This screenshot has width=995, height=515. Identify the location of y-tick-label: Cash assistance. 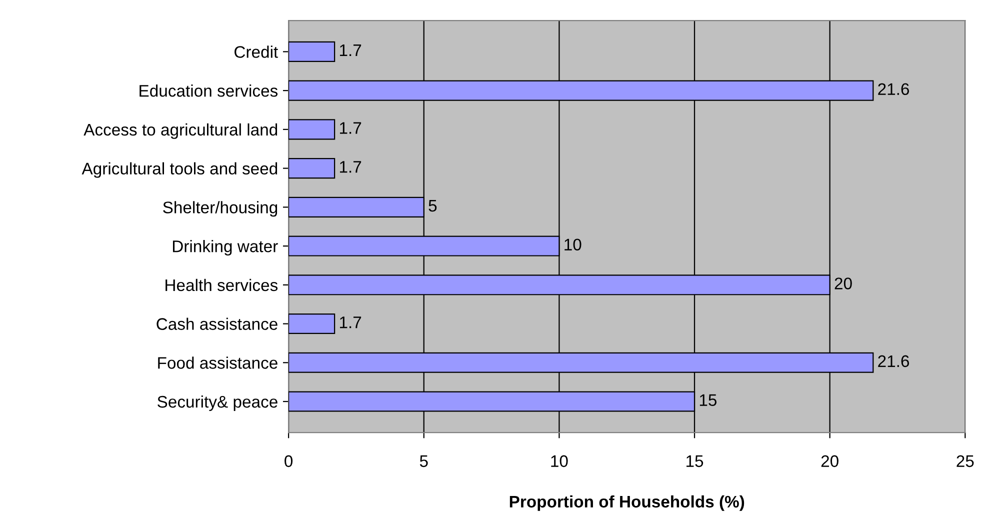
(217, 324).